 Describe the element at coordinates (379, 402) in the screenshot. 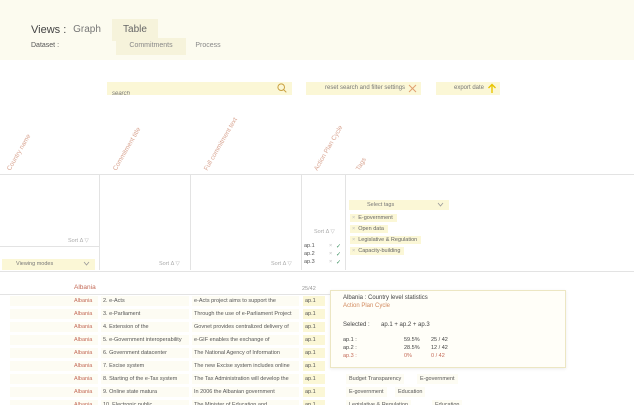

I see `tag-cell: Legislative & Regulation` at that location.